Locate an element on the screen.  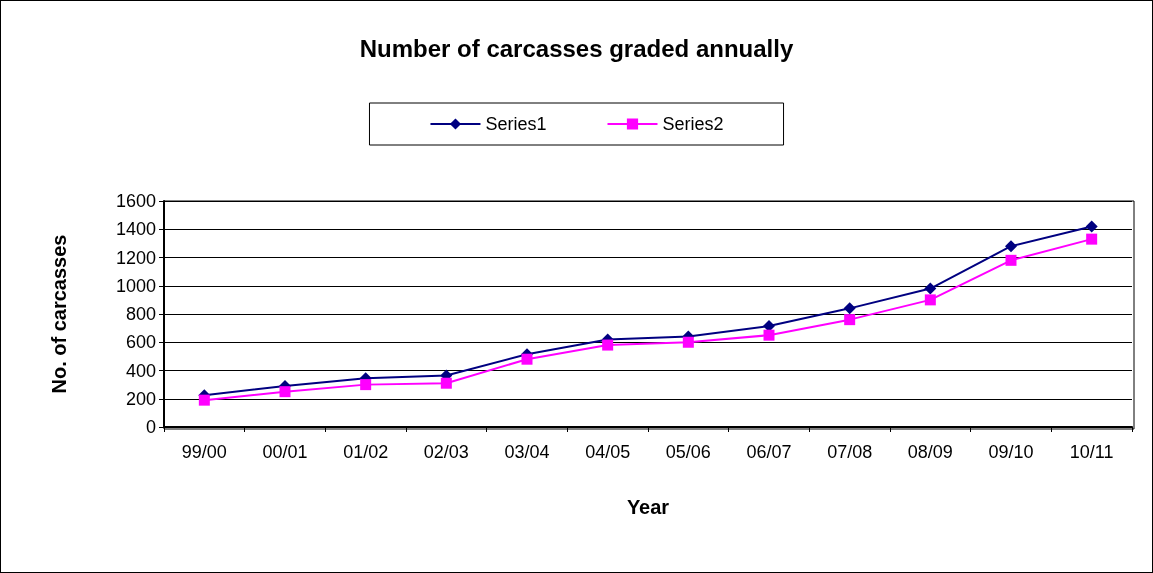
legend-label: Series2 is located at coordinates (693, 124).